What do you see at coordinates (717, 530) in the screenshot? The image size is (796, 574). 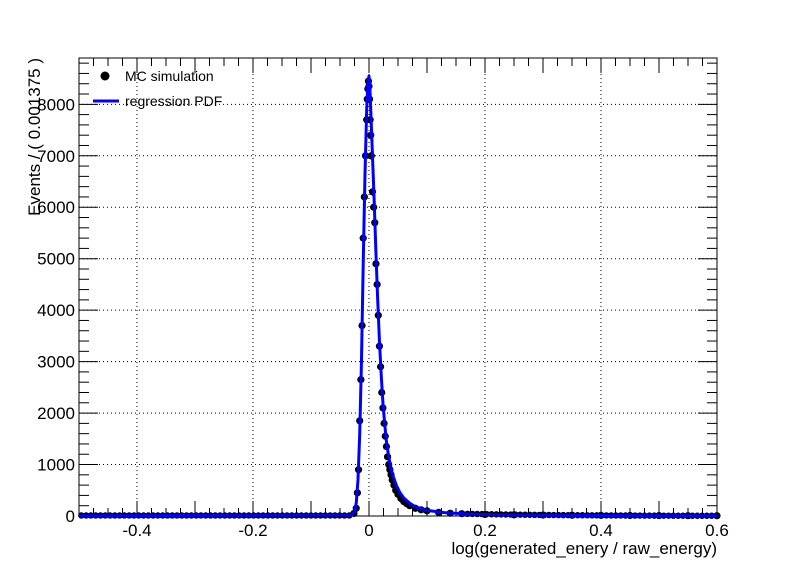 I see `x-tick-label: 0.6` at bounding box center [717, 530].